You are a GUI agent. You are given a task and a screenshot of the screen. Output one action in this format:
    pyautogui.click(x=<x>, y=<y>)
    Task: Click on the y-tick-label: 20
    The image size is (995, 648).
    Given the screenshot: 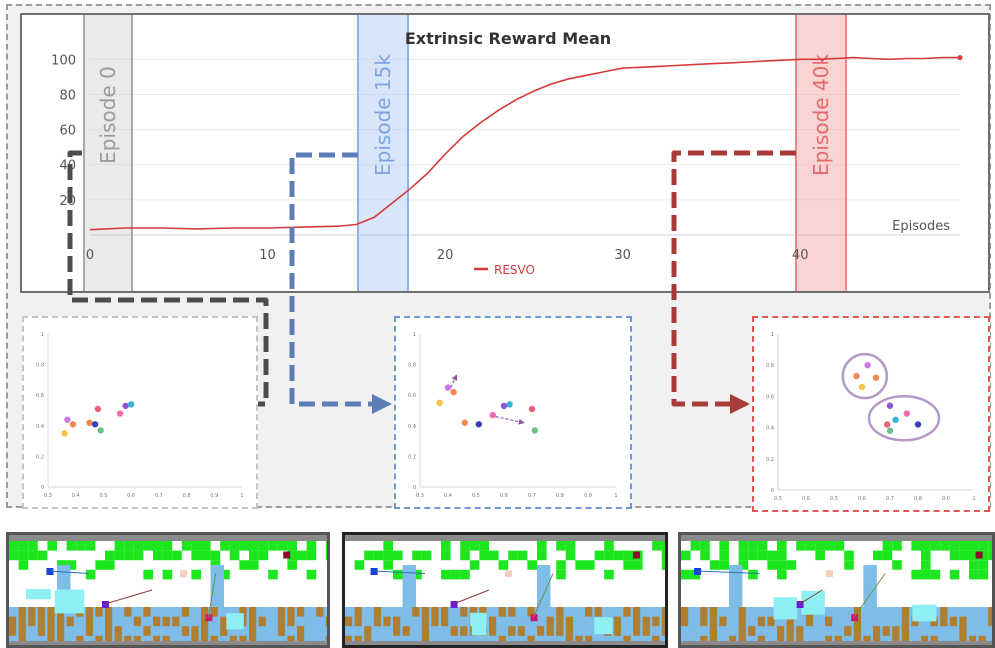 What is the action you would take?
    pyautogui.click(x=67, y=201)
    